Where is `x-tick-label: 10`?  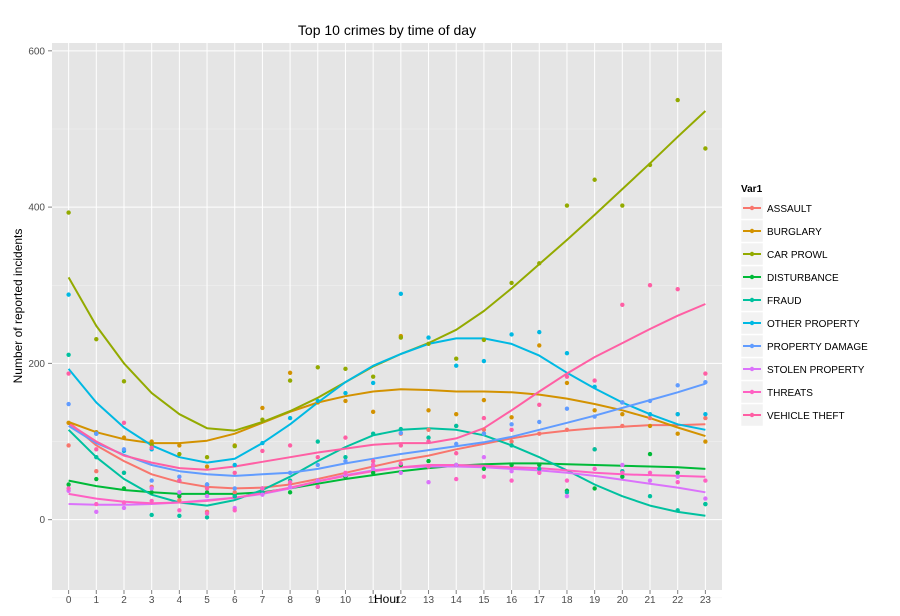 x-tick-label: 10 is located at coordinates (346, 600).